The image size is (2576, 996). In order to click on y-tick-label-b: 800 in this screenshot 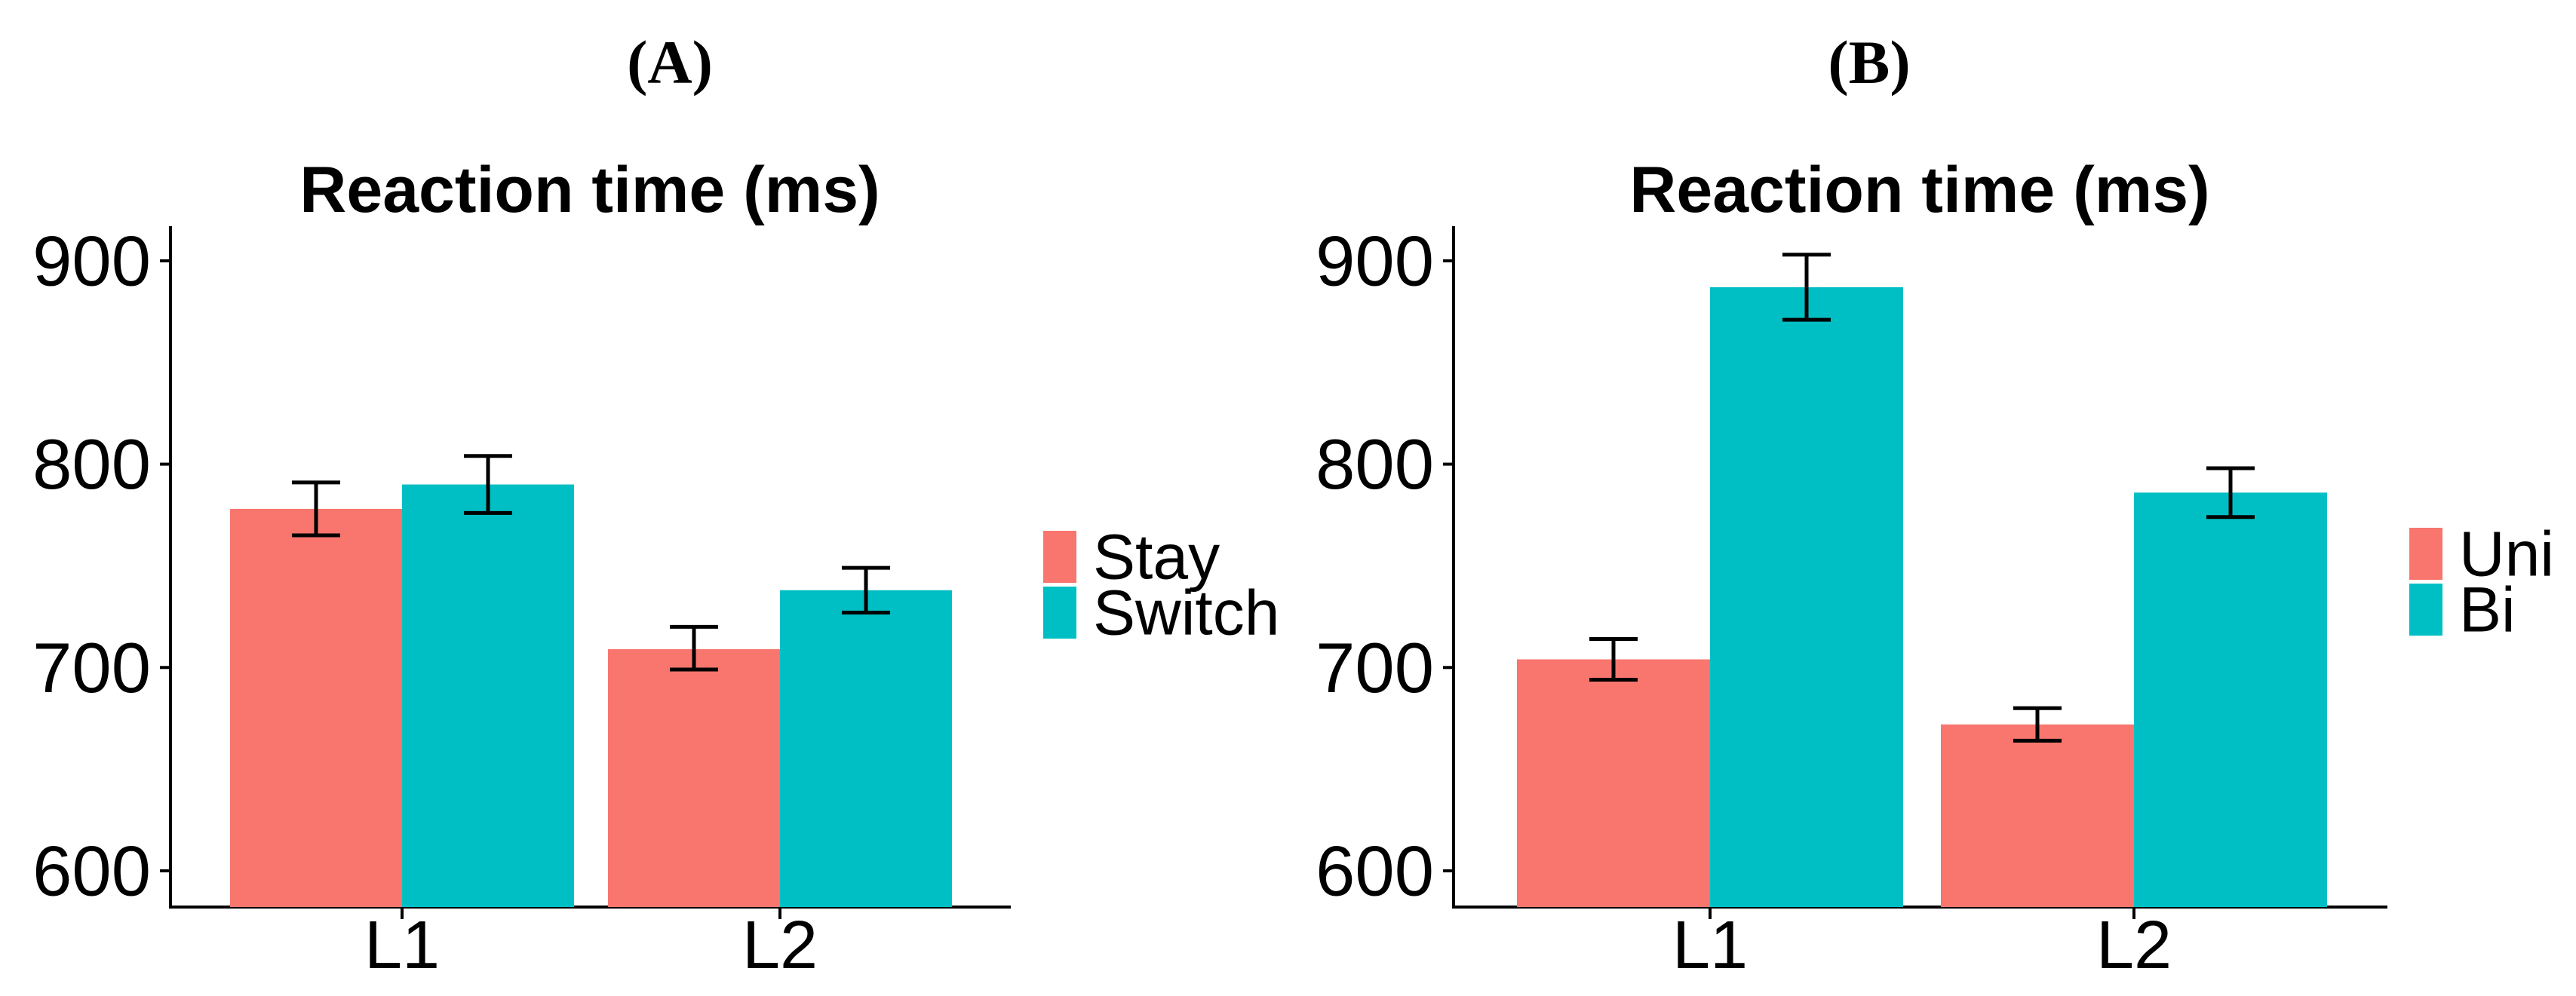, I will do `click(1375, 464)`.